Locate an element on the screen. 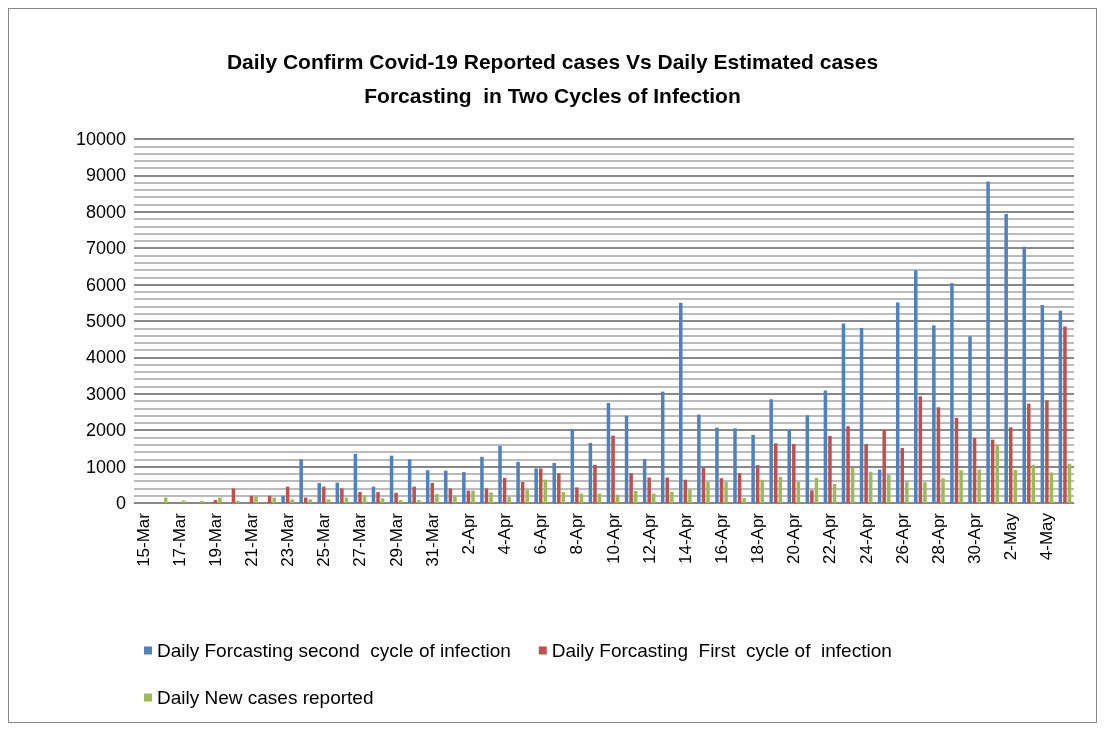 This screenshot has width=1105, height=731. y-tick-label: 6000 is located at coordinates (105, 284).